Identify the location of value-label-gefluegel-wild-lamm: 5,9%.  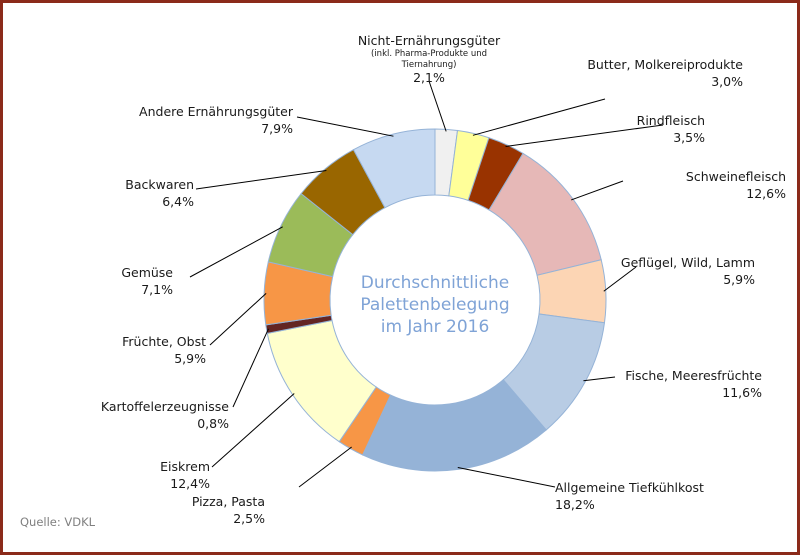
(739, 279).